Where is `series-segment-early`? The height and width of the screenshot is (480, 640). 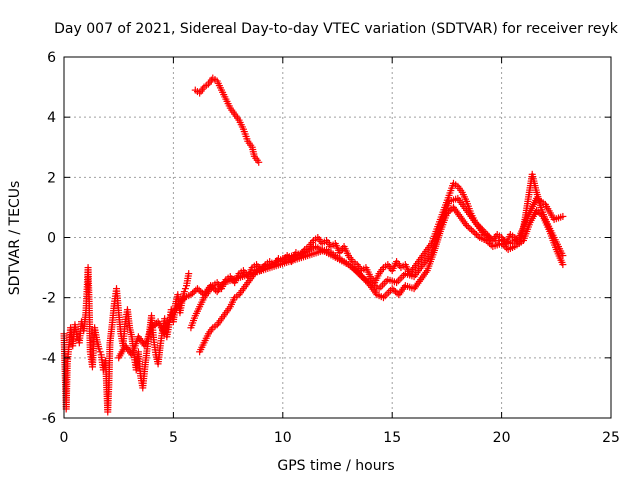
series-segment-early is located at coordinates (126, 340).